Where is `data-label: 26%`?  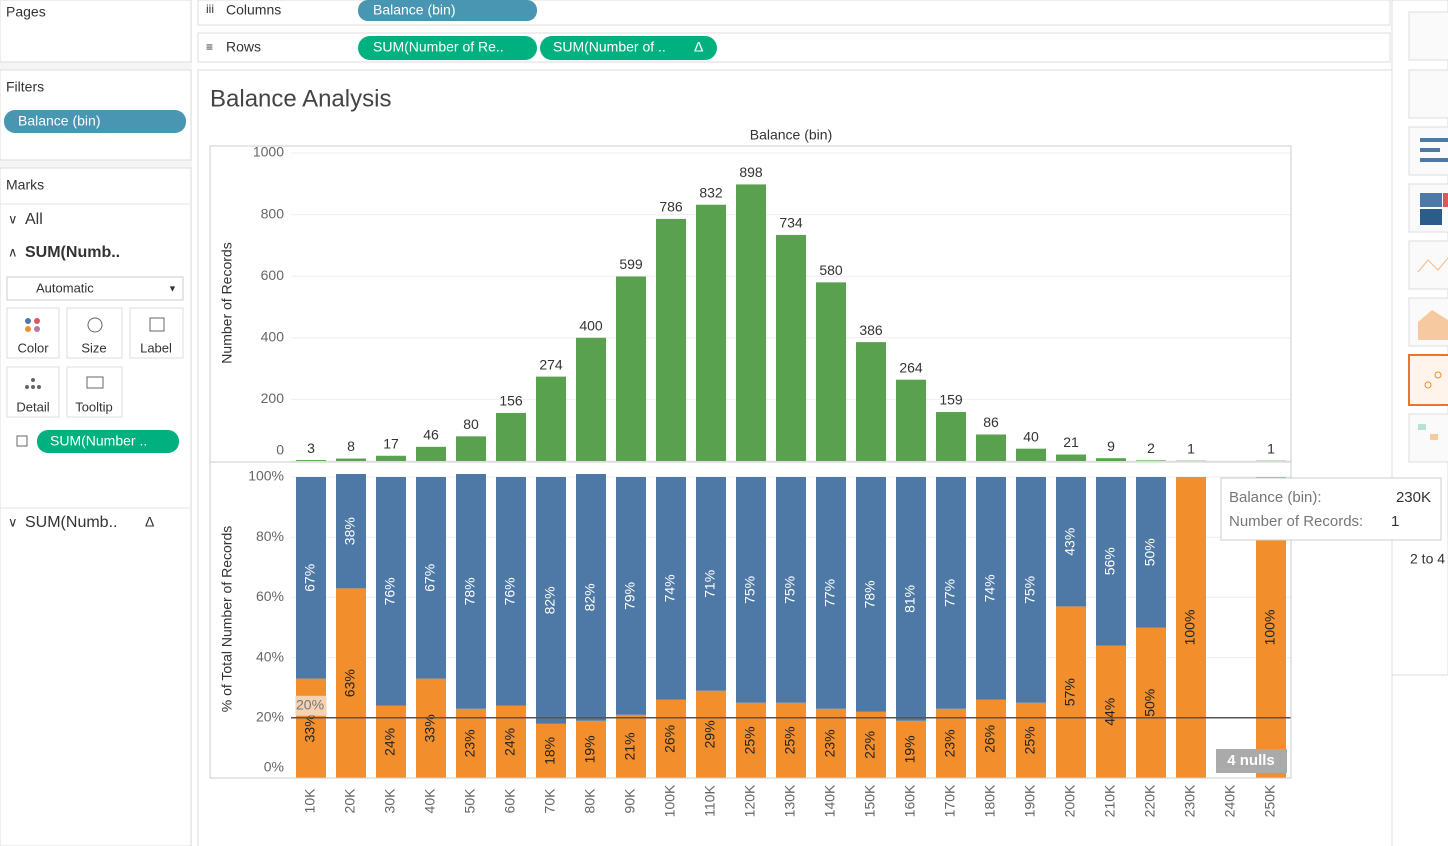
data-label: 26% is located at coordinates (990, 739).